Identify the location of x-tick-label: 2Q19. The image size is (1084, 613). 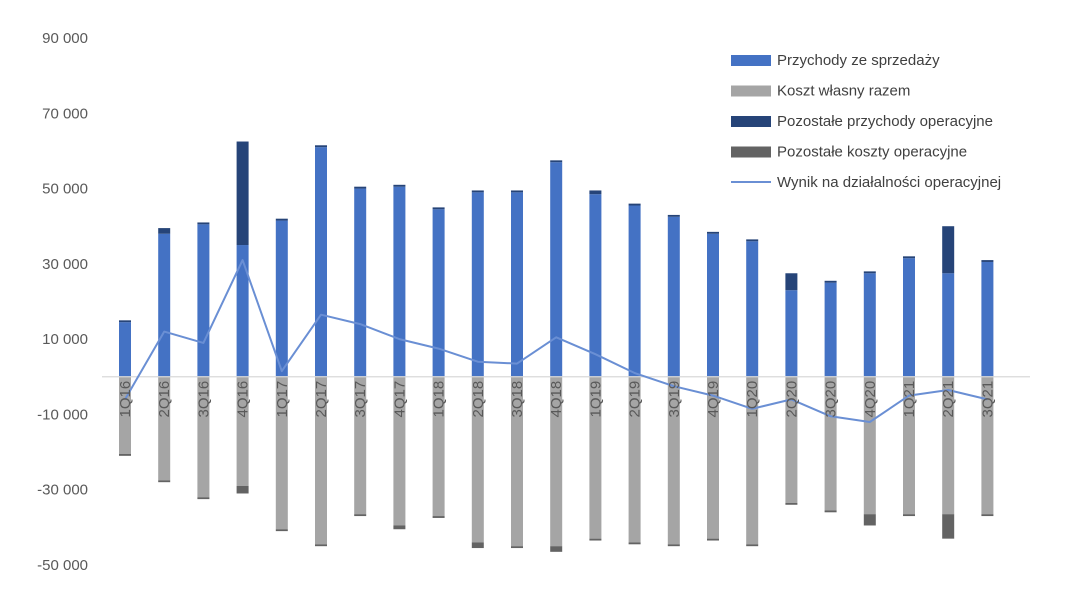
(635, 399).